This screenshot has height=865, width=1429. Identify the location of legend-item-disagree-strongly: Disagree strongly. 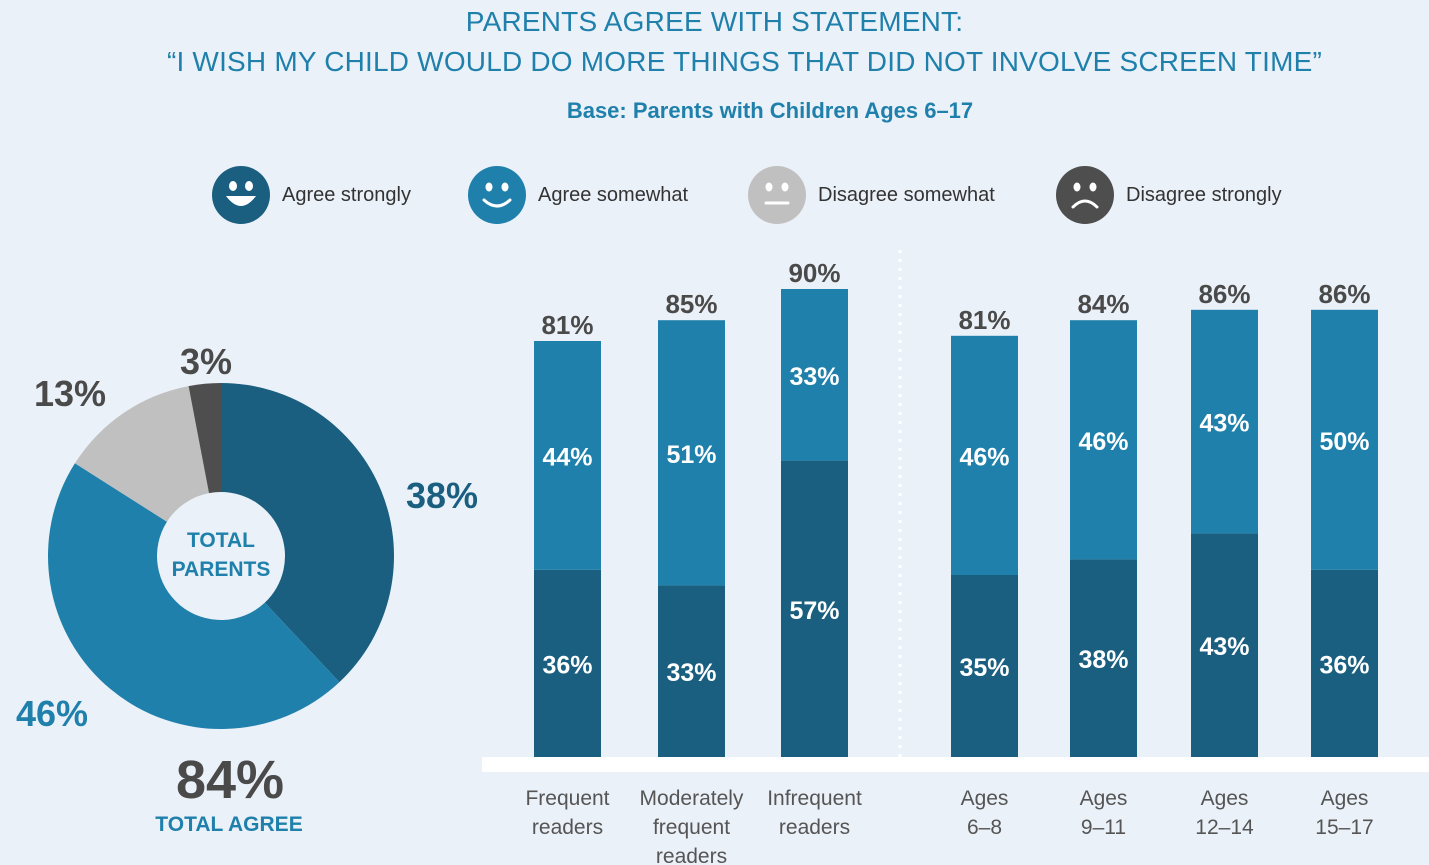
(1169, 195).